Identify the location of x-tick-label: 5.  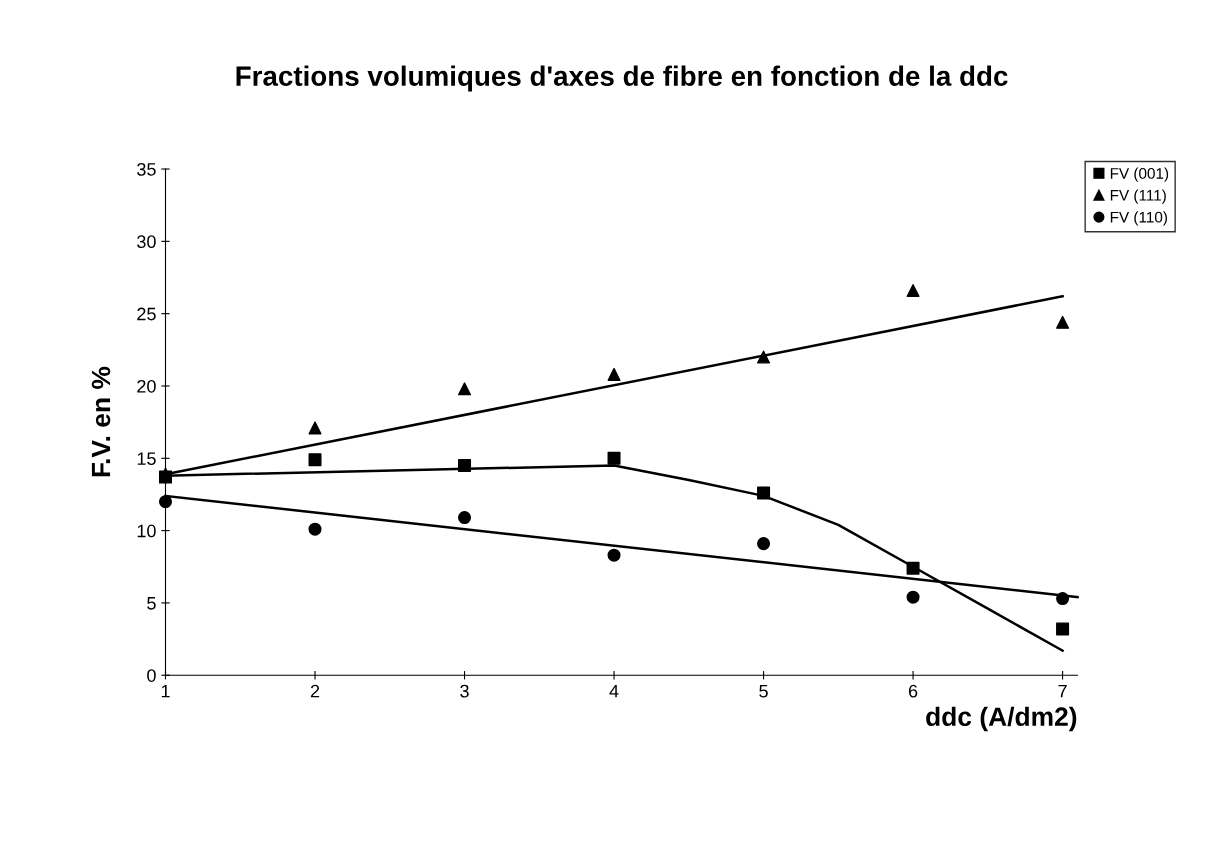
(763, 691).